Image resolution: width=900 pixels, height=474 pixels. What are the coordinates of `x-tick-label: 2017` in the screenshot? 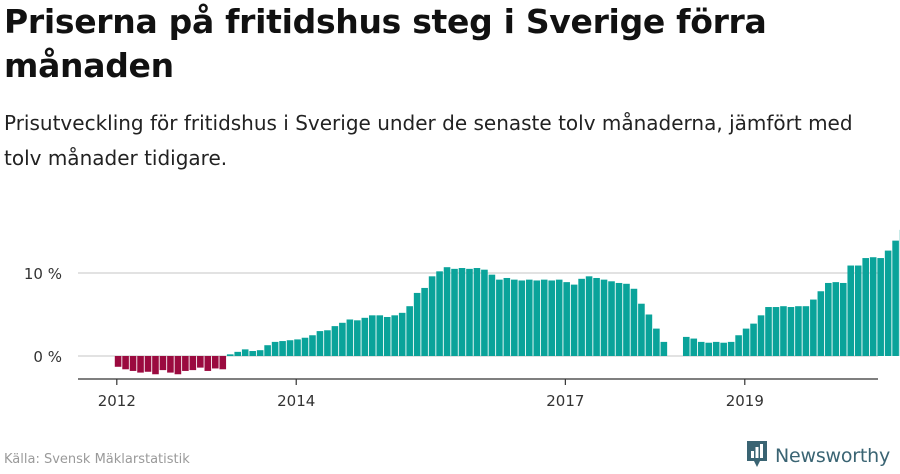 It's located at (565, 401).